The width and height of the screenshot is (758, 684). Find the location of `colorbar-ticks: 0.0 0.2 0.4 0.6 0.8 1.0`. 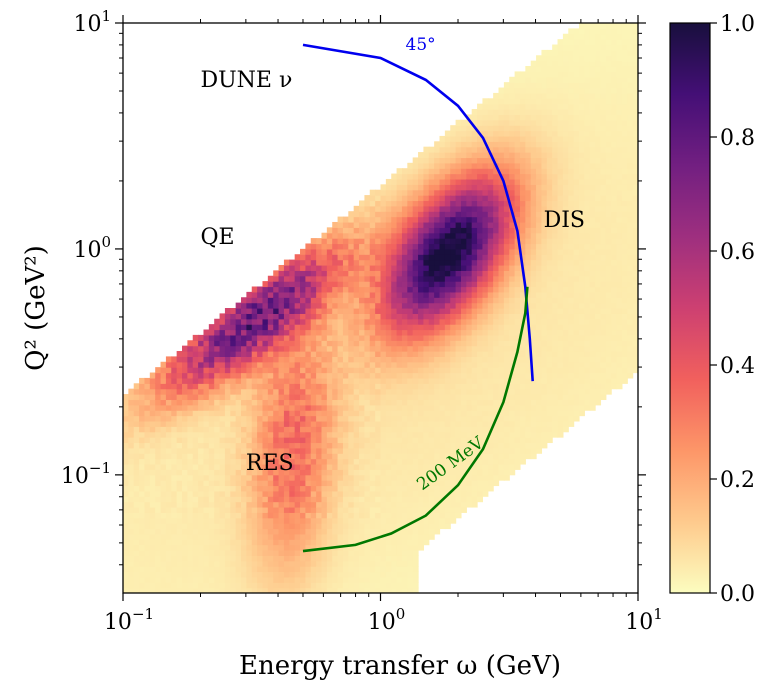

colorbar-ticks: 0.0 0.2 0.4 0.6 0.8 1.0 is located at coordinates (732, 309).